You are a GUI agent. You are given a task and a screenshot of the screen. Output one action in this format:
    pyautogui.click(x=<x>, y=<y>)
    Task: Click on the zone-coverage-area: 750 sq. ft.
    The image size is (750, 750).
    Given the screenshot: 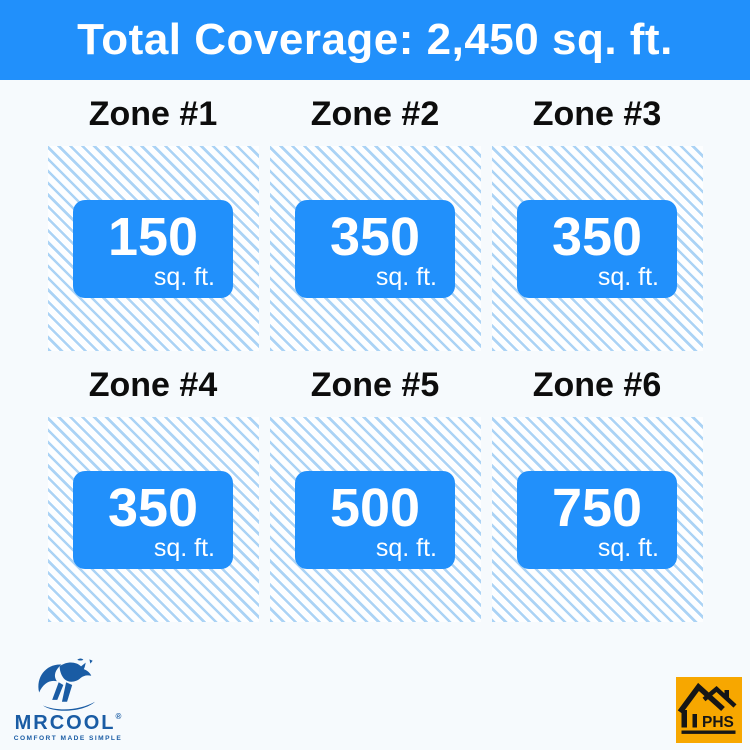 What is the action you would take?
    pyautogui.click(x=597, y=519)
    